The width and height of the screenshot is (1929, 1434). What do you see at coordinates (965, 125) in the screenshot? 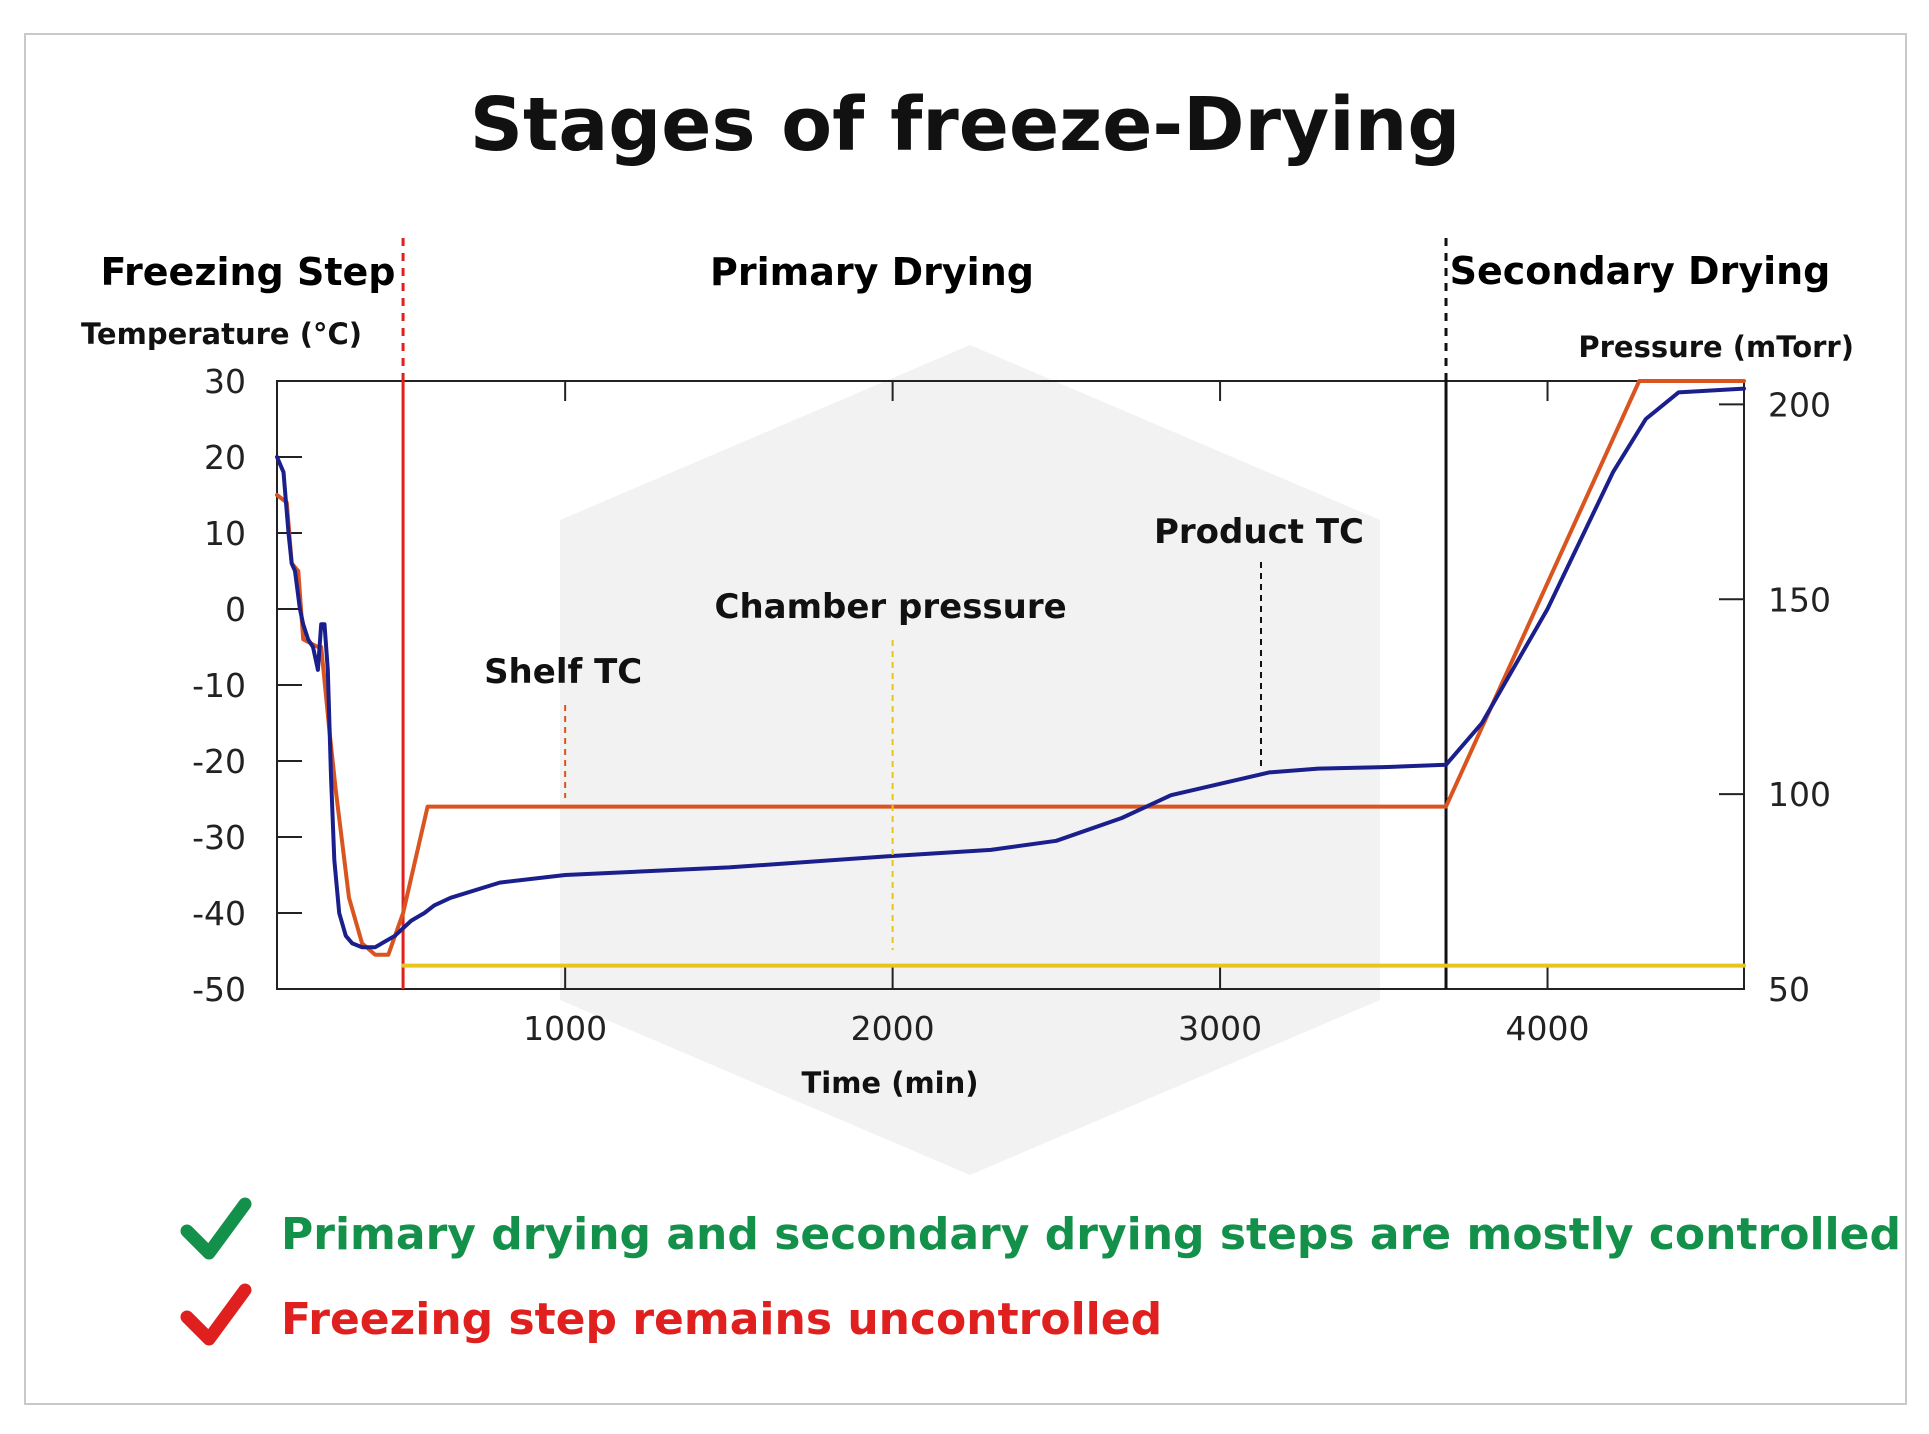
I see `chart-title: Stages of freeze-Drying` at bounding box center [965, 125].